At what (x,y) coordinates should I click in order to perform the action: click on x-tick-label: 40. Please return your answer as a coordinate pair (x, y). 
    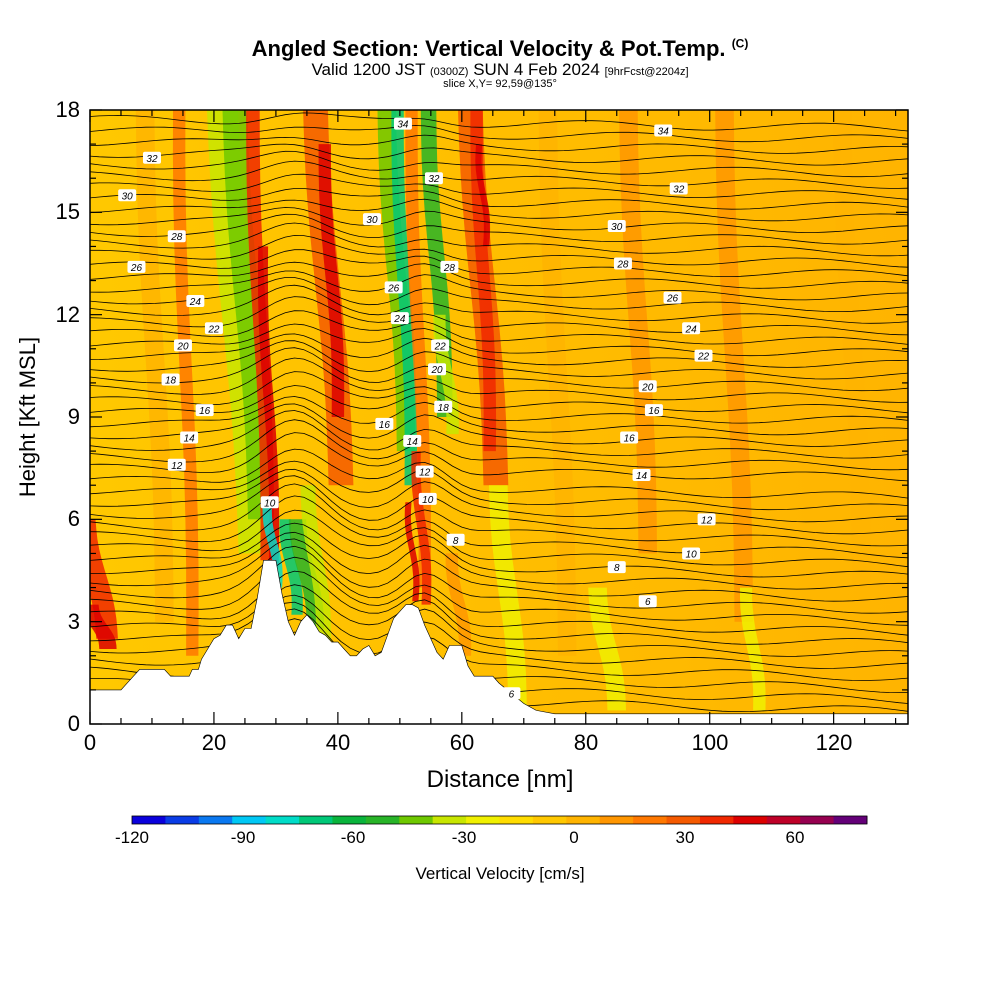
    Looking at the image, I should click on (338, 742).